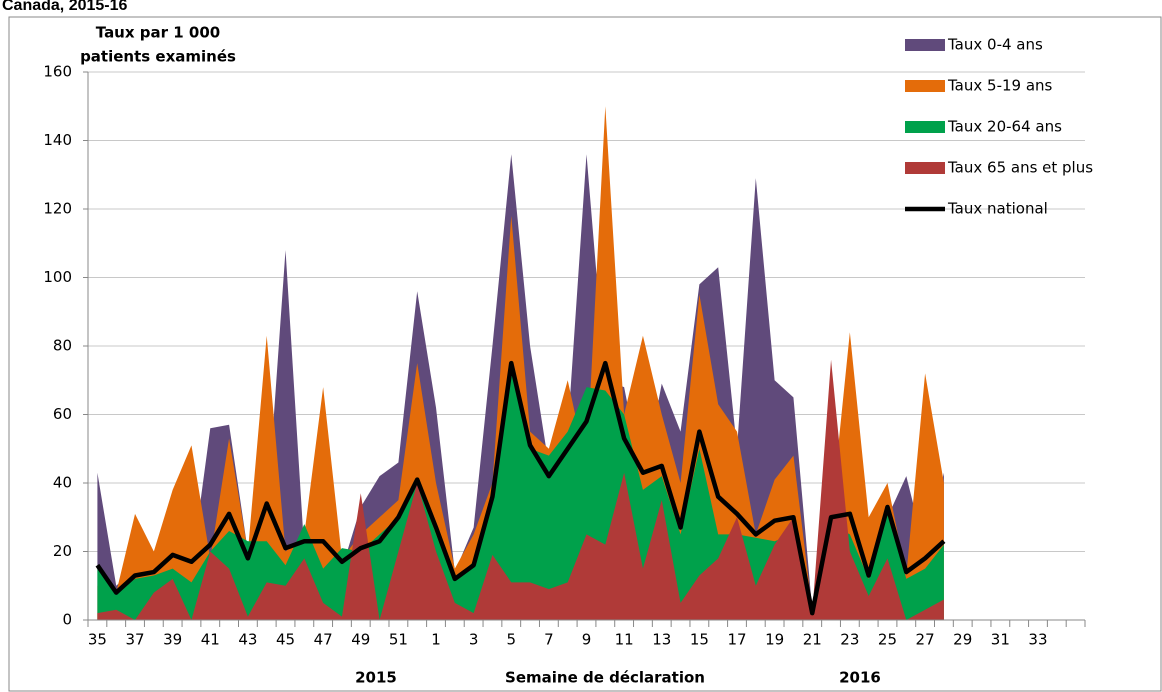 Image resolution: width=1162 pixels, height=692 pixels. What do you see at coordinates (247, 640) in the screenshot?
I see `x-tick-label: 43` at bounding box center [247, 640].